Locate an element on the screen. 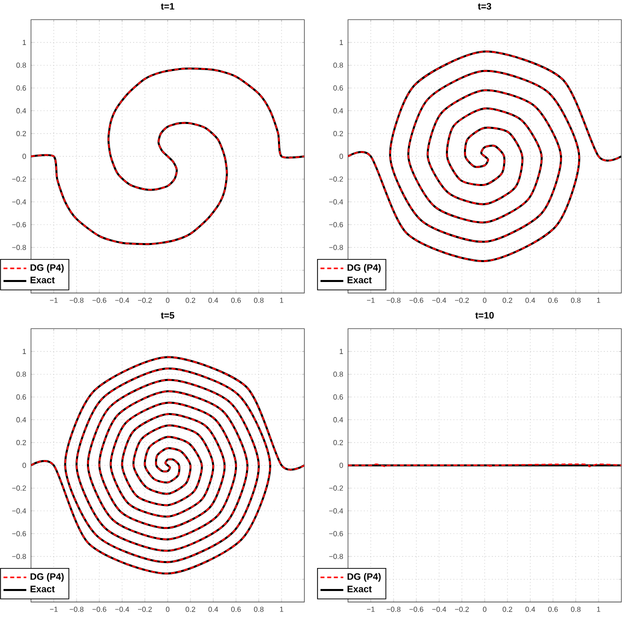 The width and height of the screenshot is (628, 621). chart-title: t=1 is located at coordinates (167, 6).